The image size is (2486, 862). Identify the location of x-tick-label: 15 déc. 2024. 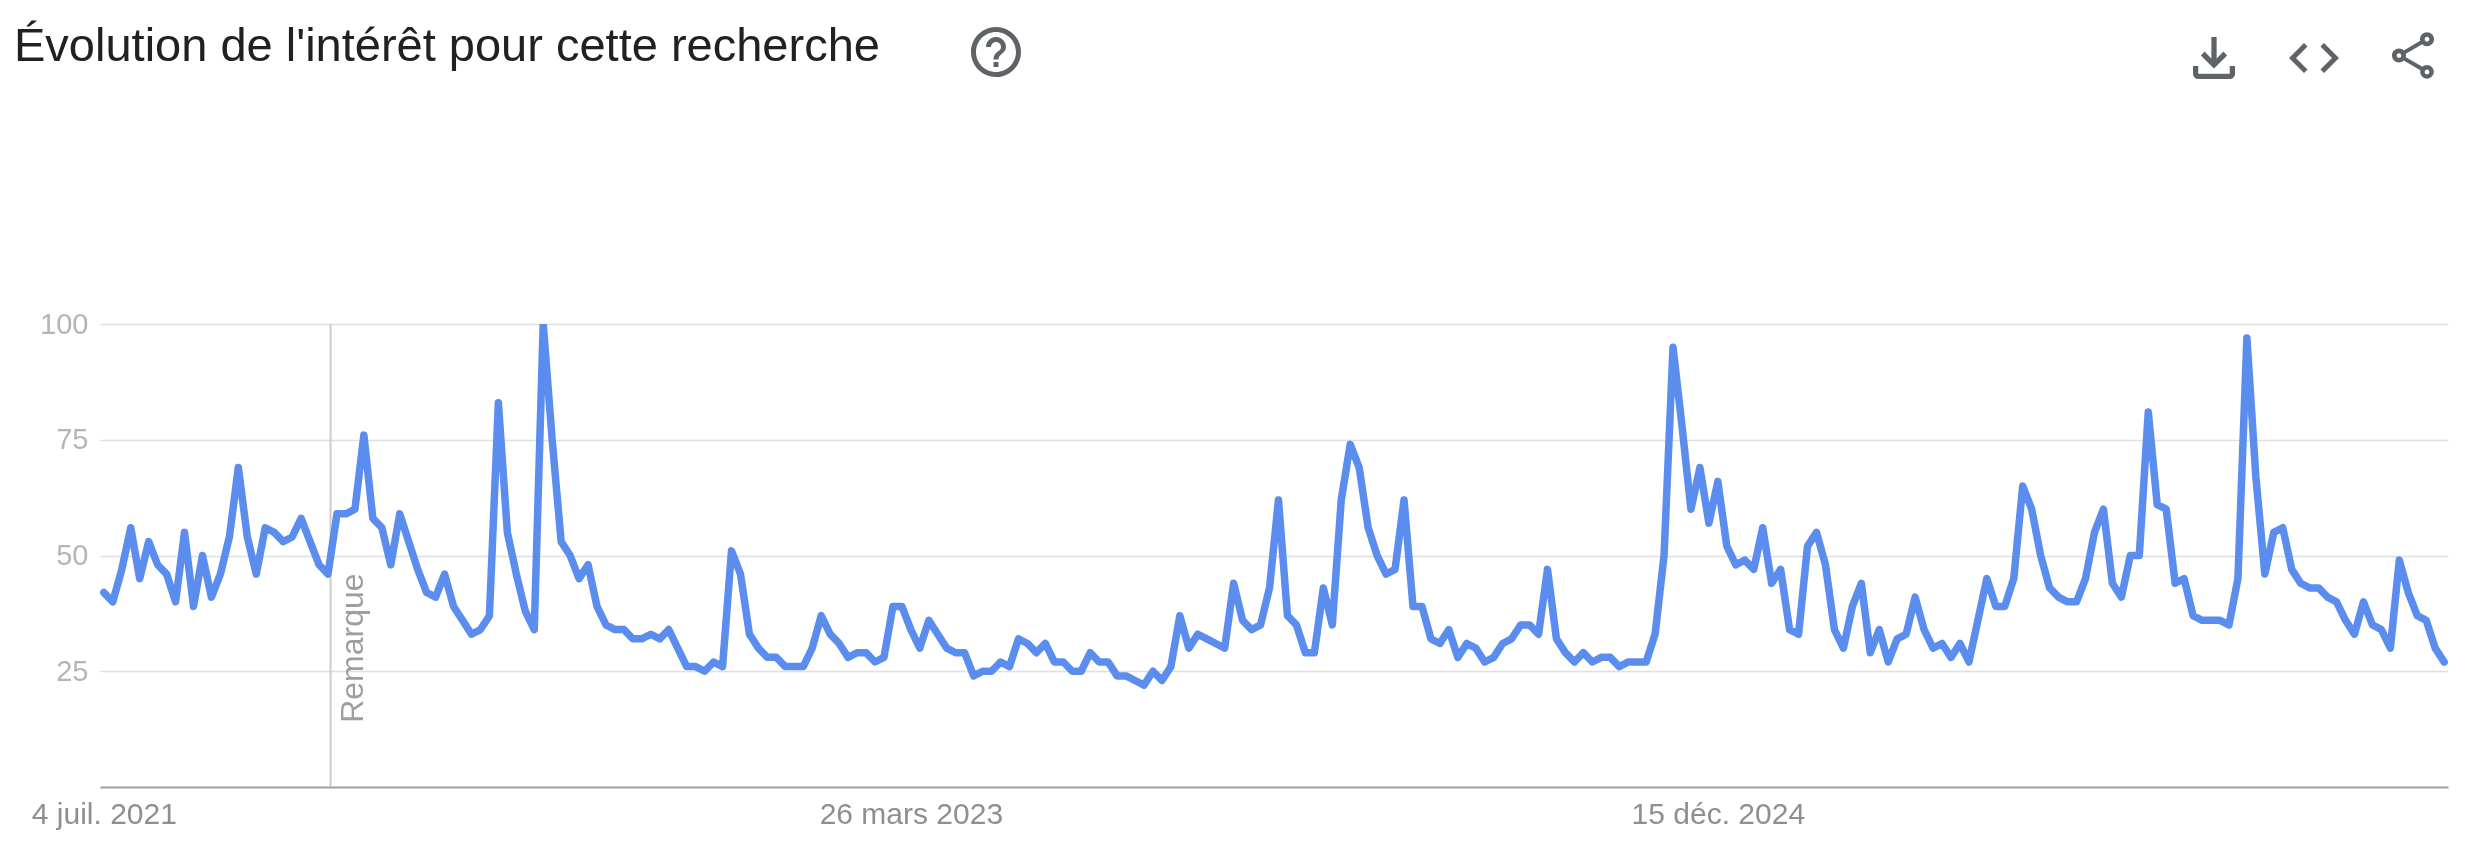
(1718, 813).